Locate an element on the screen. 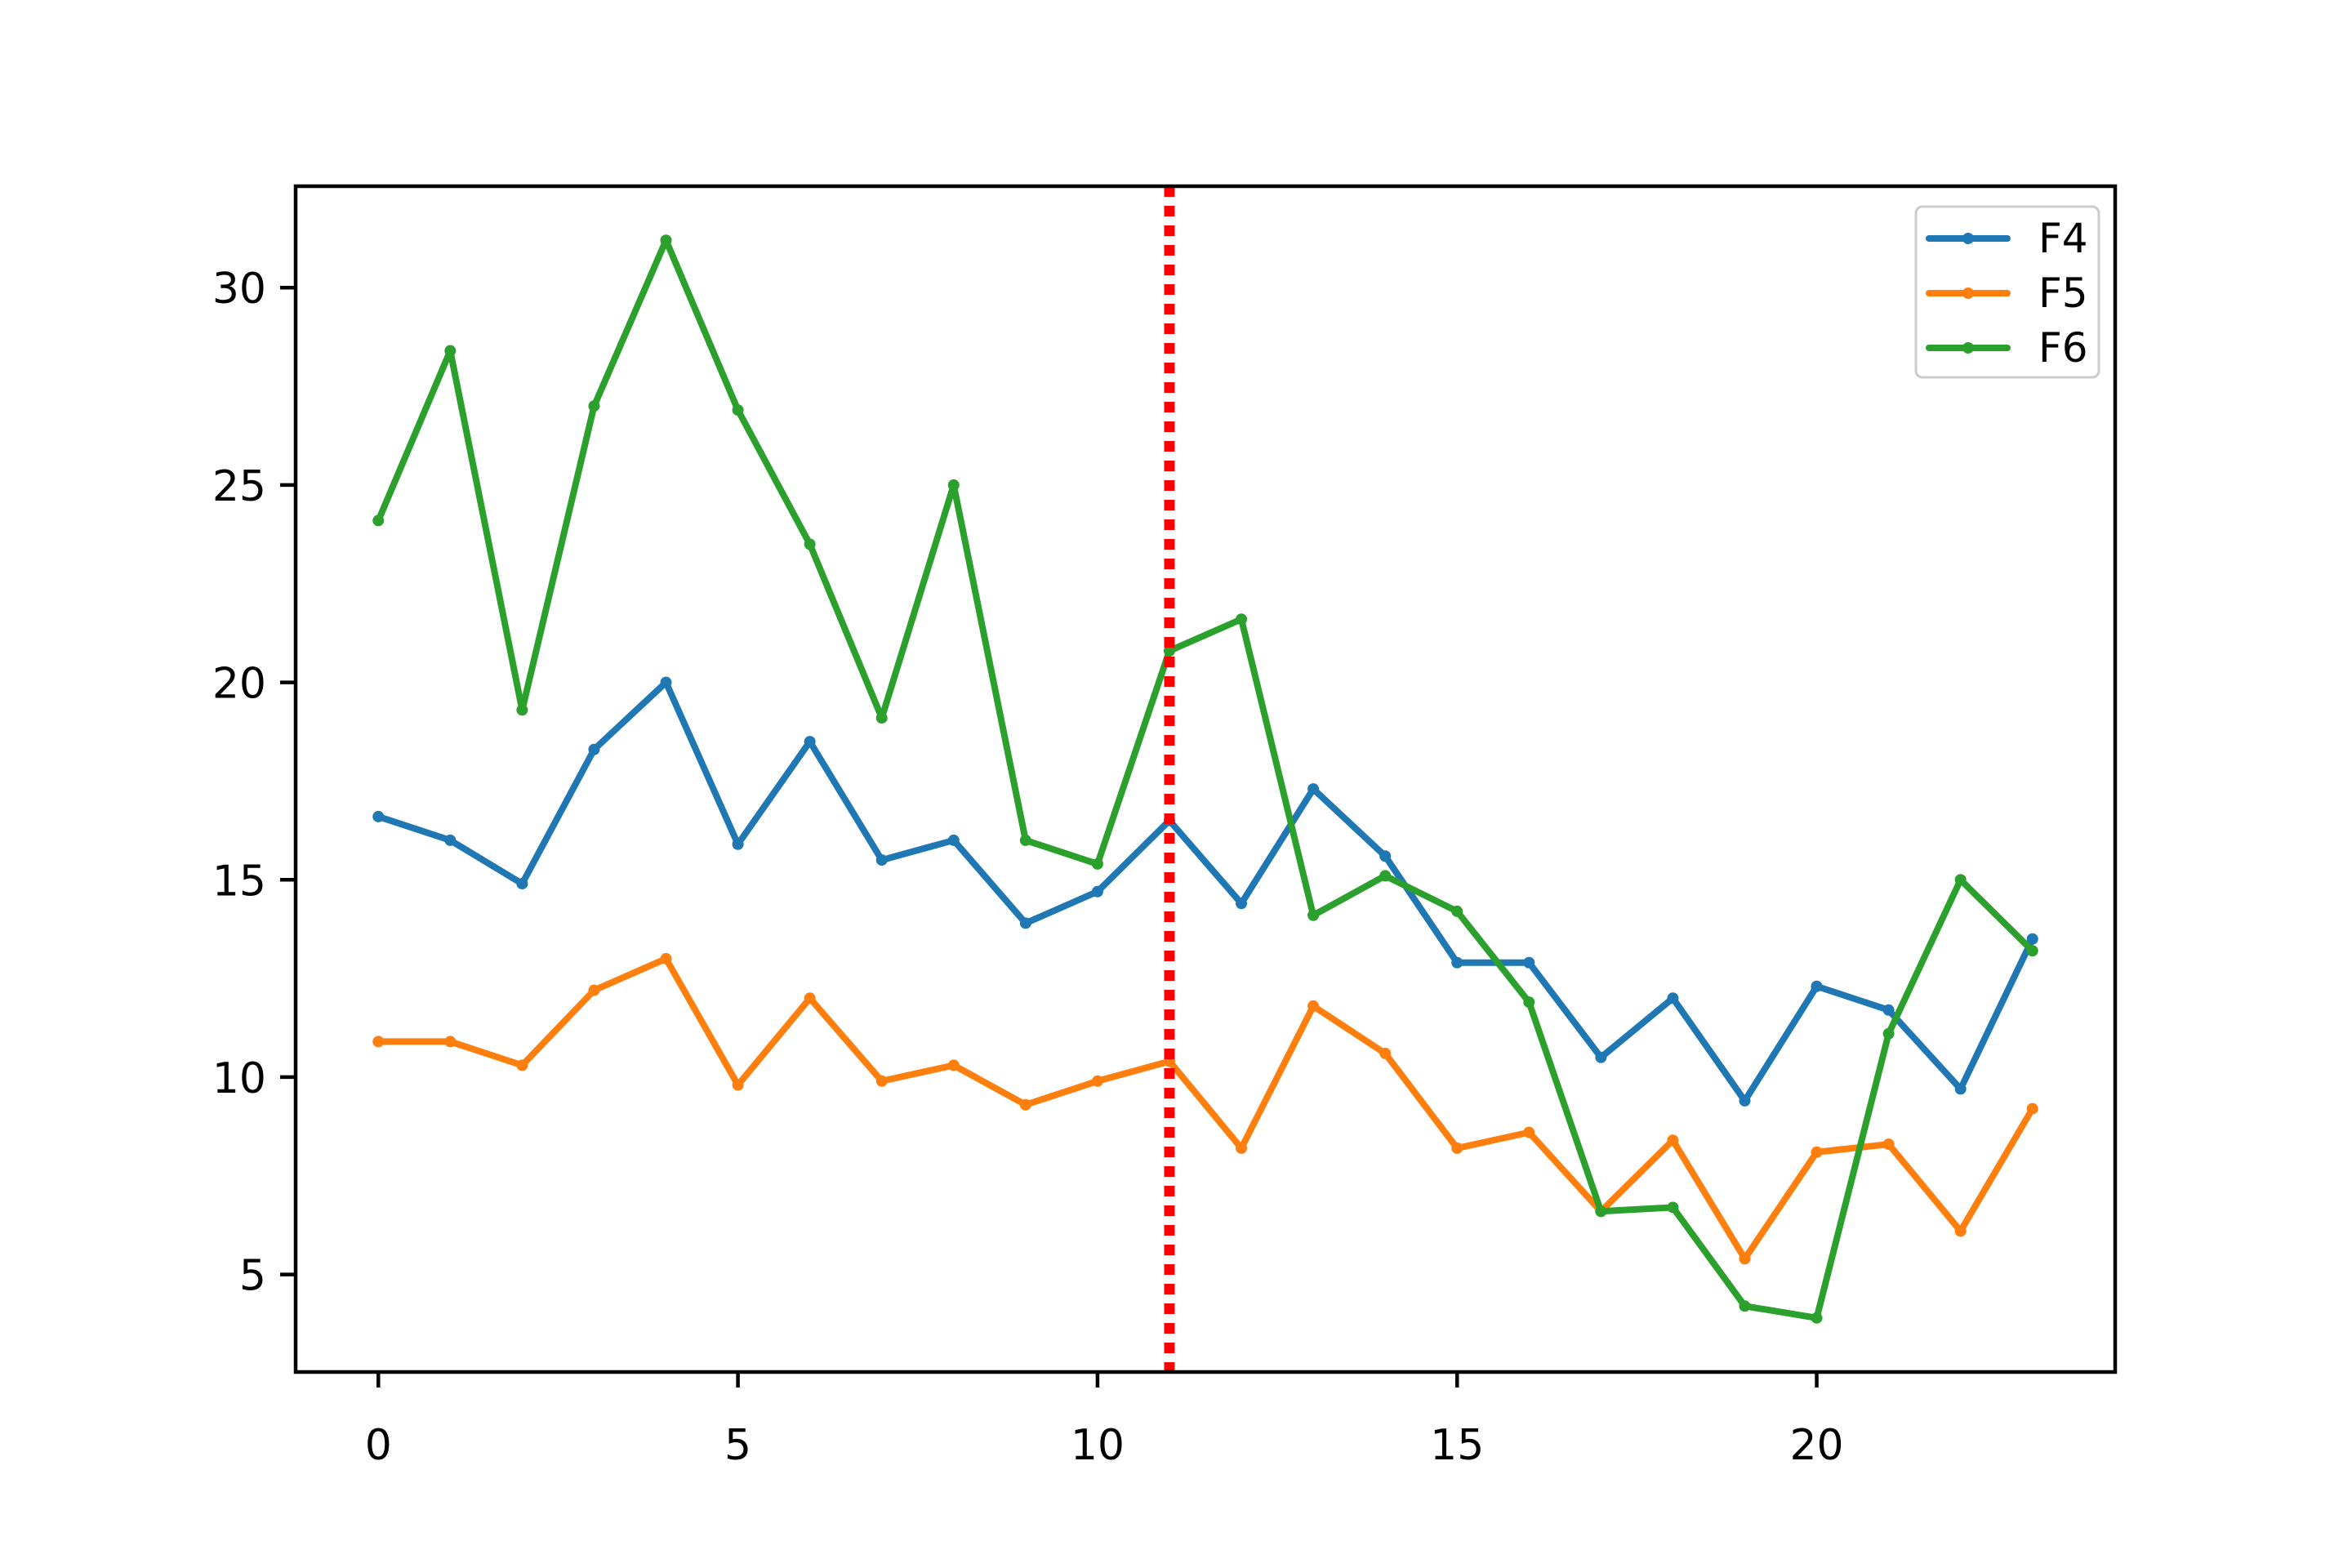 The width and height of the screenshot is (2352, 1568). legend-label-F4: F4 is located at coordinates (2063, 238).